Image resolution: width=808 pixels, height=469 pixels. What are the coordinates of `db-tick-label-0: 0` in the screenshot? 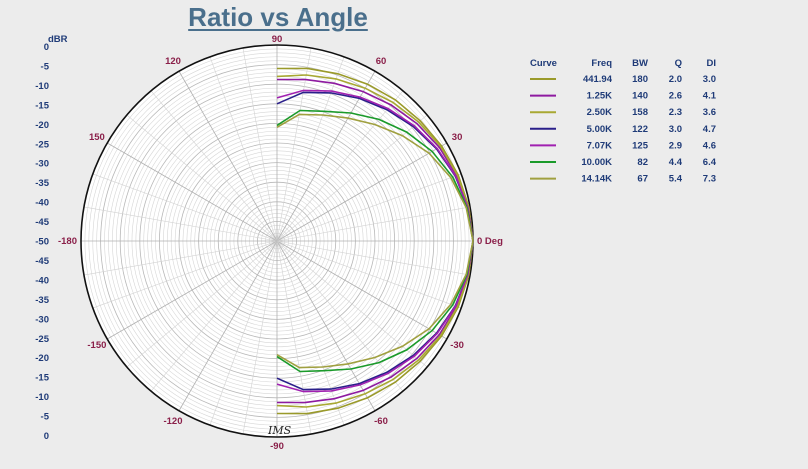 It's located at (46, 47).